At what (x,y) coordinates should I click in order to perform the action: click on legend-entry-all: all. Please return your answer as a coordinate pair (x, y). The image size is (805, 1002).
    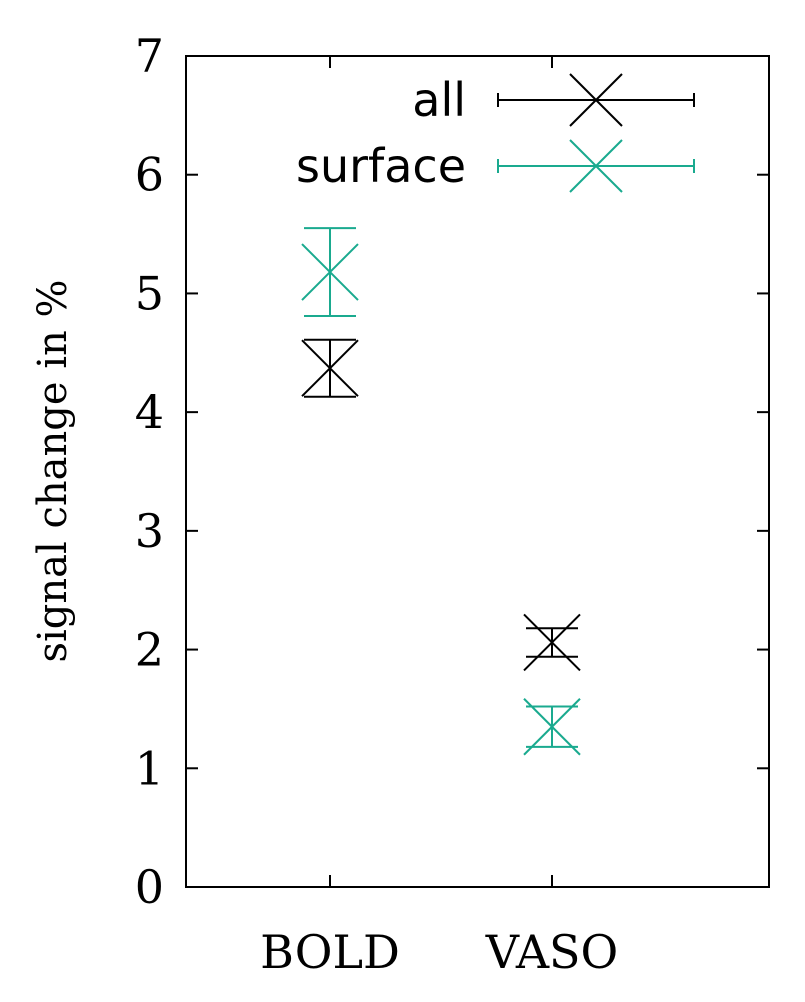
    Looking at the image, I should click on (553, 100).